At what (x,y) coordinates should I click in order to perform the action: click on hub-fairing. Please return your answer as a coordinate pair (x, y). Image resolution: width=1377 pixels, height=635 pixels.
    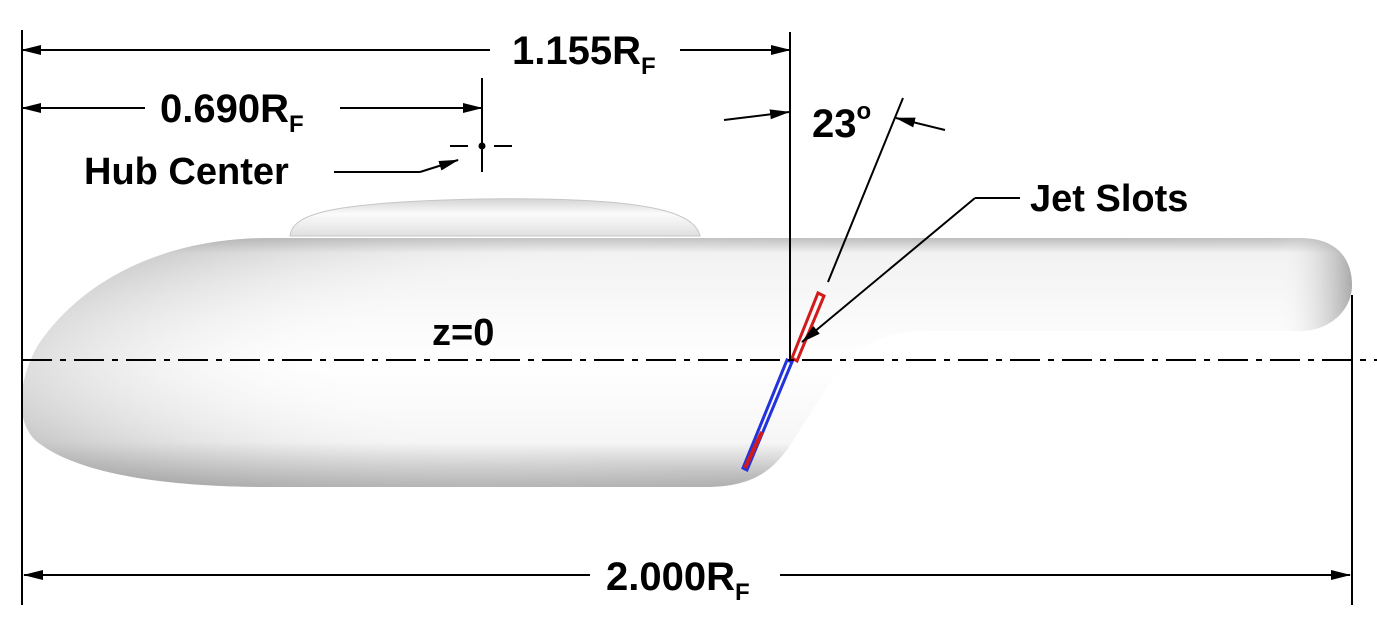
    Looking at the image, I should click on (495, 217).